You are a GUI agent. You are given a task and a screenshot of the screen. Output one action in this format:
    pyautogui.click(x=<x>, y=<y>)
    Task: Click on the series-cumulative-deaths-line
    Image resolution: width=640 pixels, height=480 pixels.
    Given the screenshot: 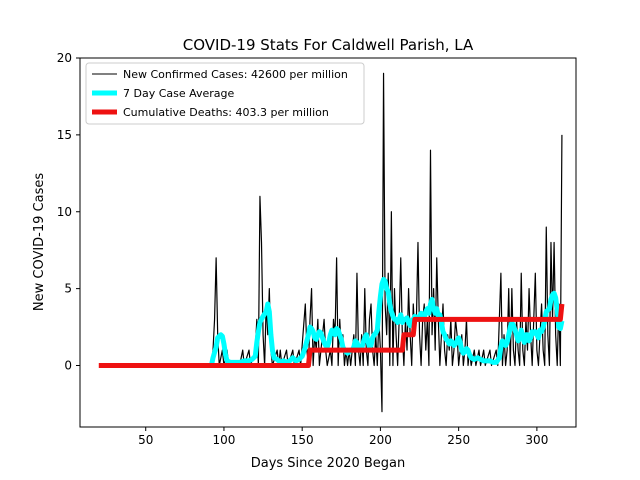 What is the action you would take?
    pyautogui.click(x=331, y=335)
    